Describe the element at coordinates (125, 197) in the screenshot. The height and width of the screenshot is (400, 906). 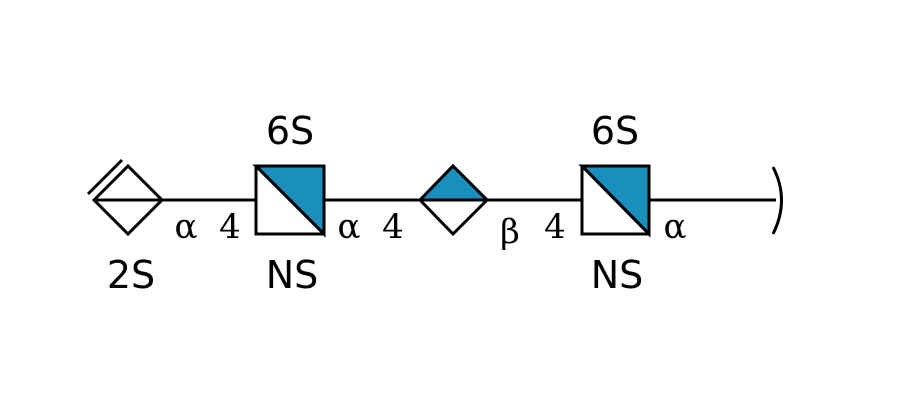
I see `residue-1-diamond` at that location.